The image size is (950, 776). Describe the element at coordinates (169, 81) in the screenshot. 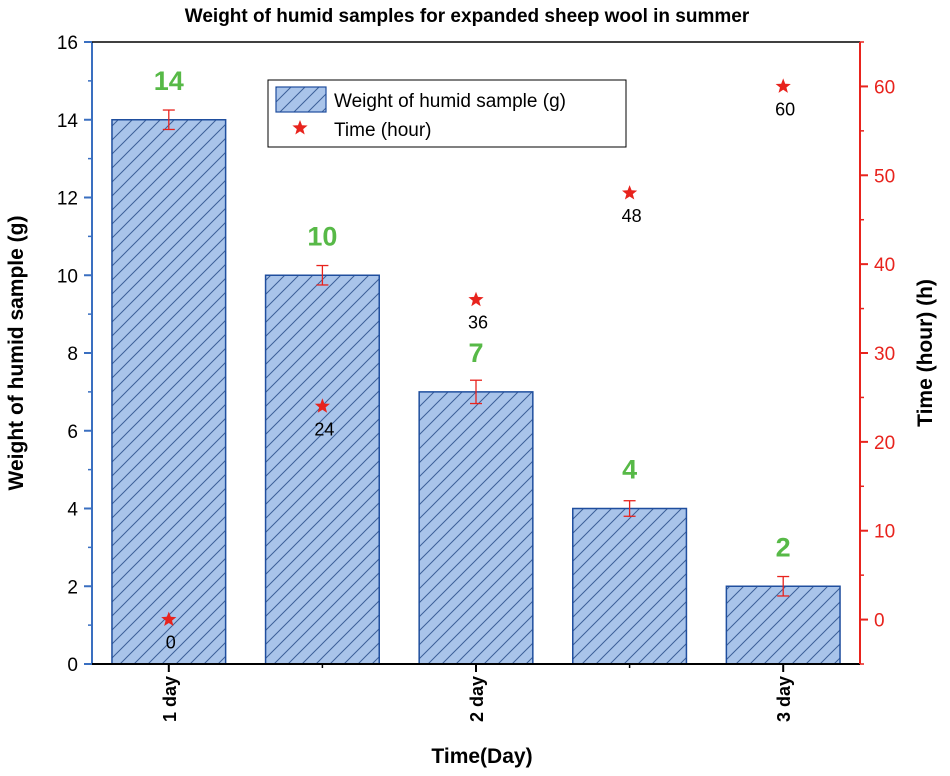

I see `bar-data-label: 14` at that location.